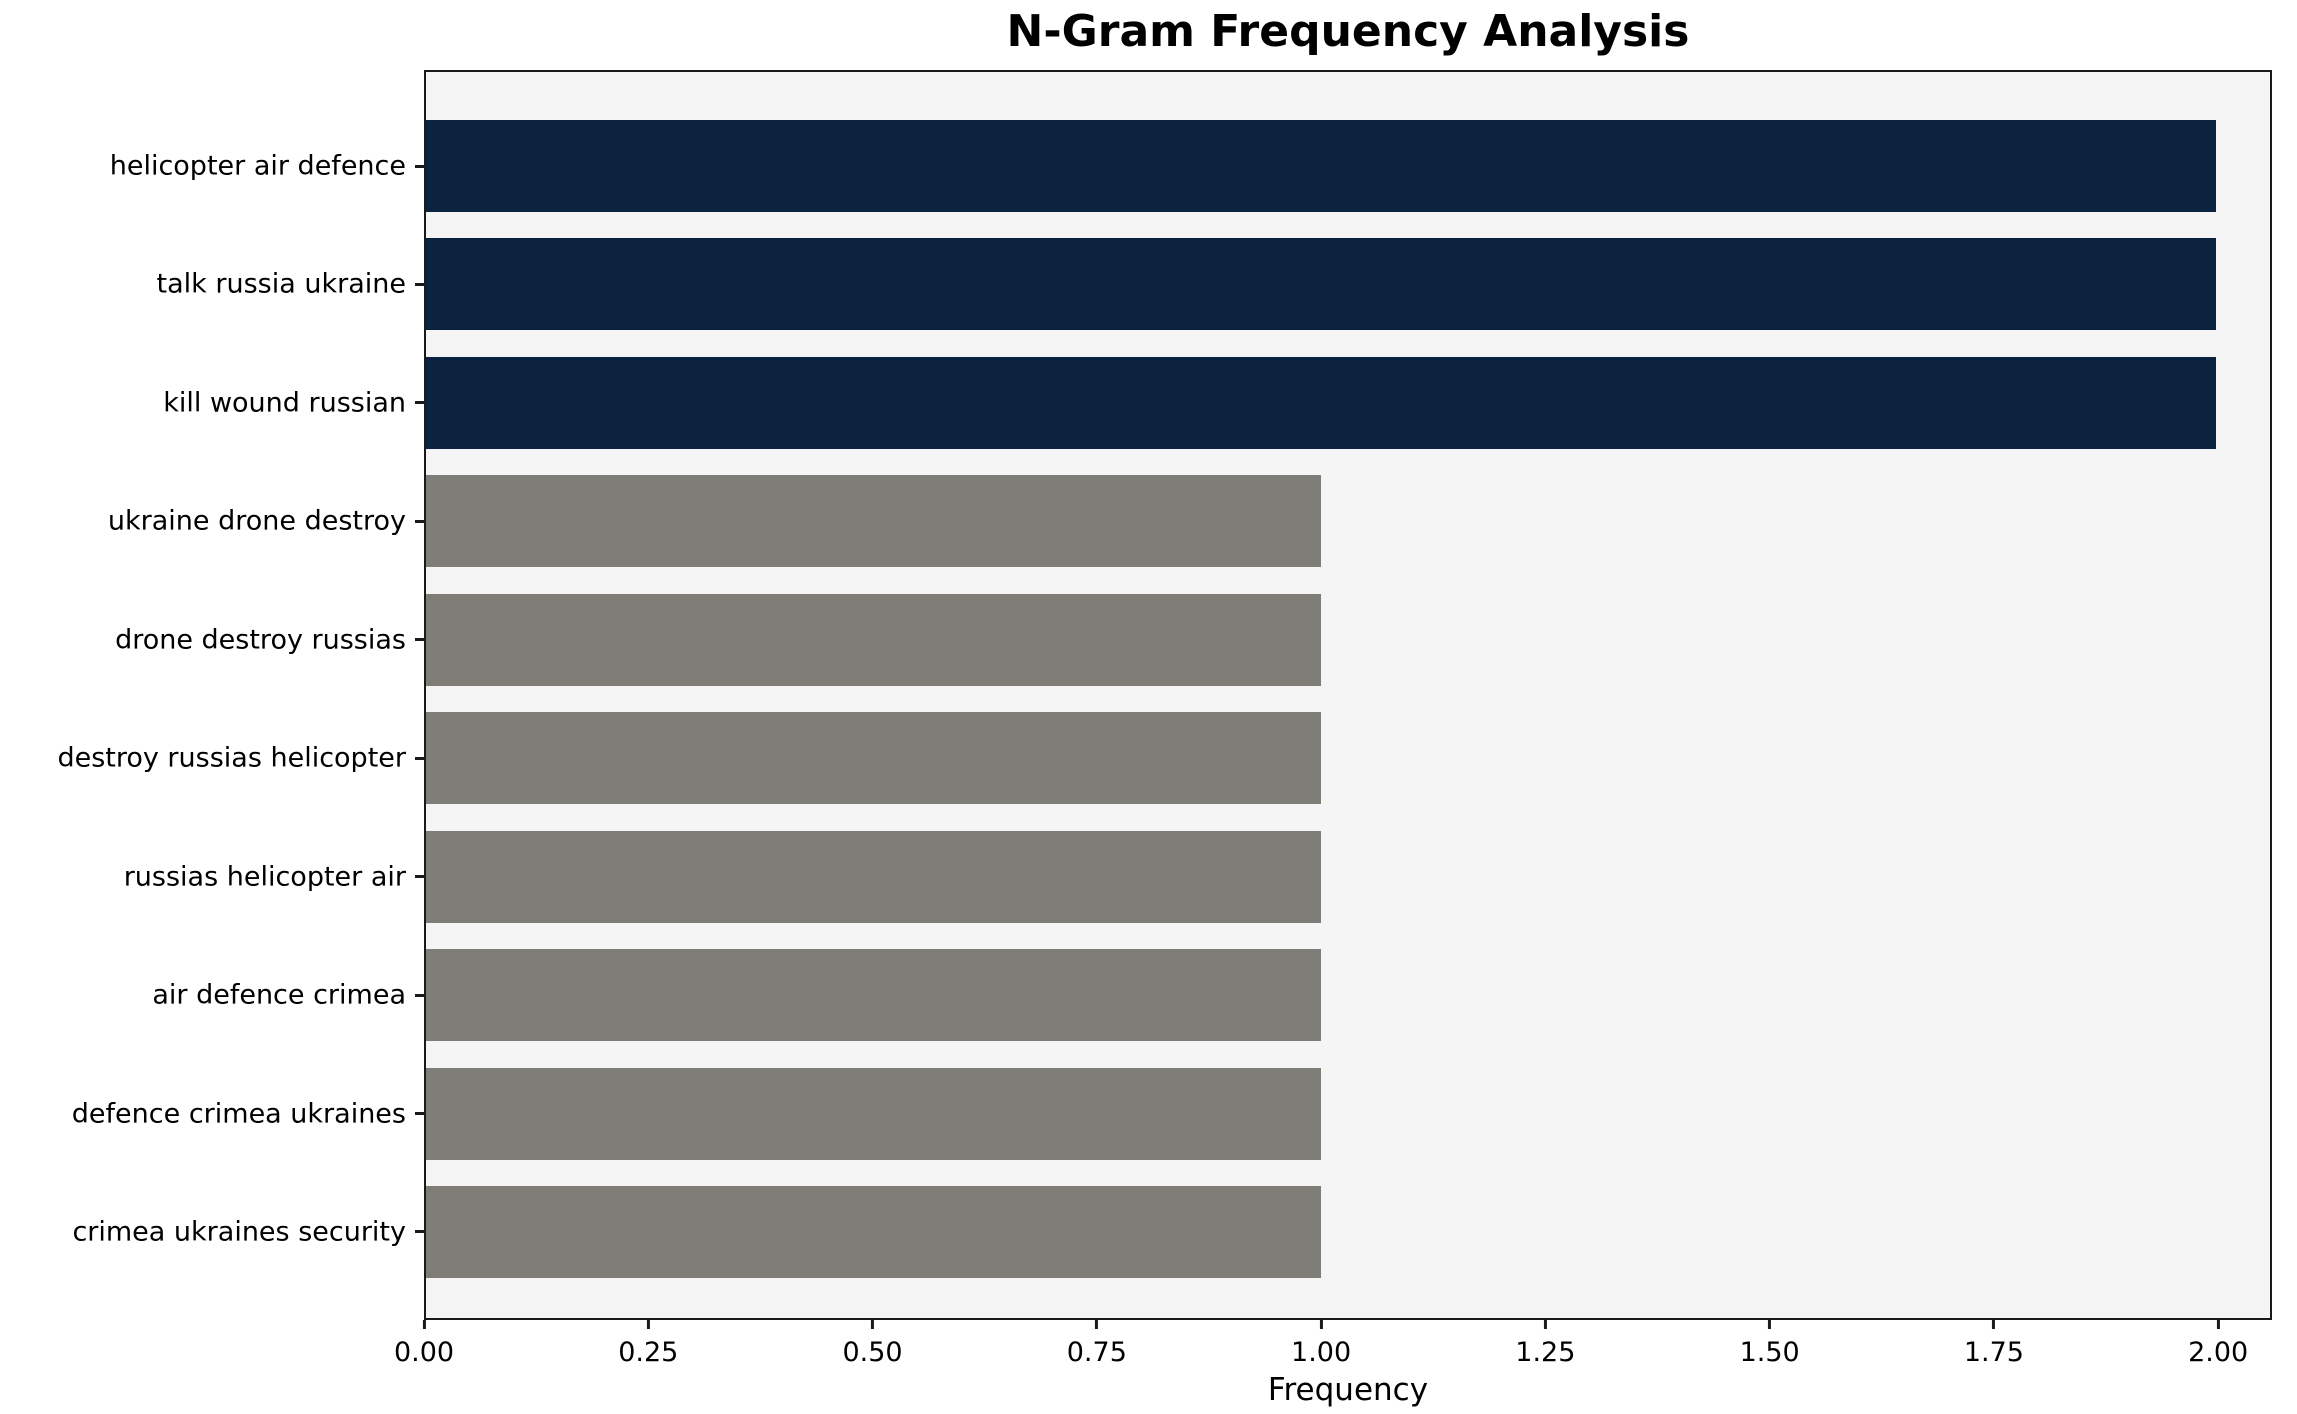 This screenshot has width=2297, height=1414. I want to click on y-tick-label: crimea ukraines security, so click(239, 1232).